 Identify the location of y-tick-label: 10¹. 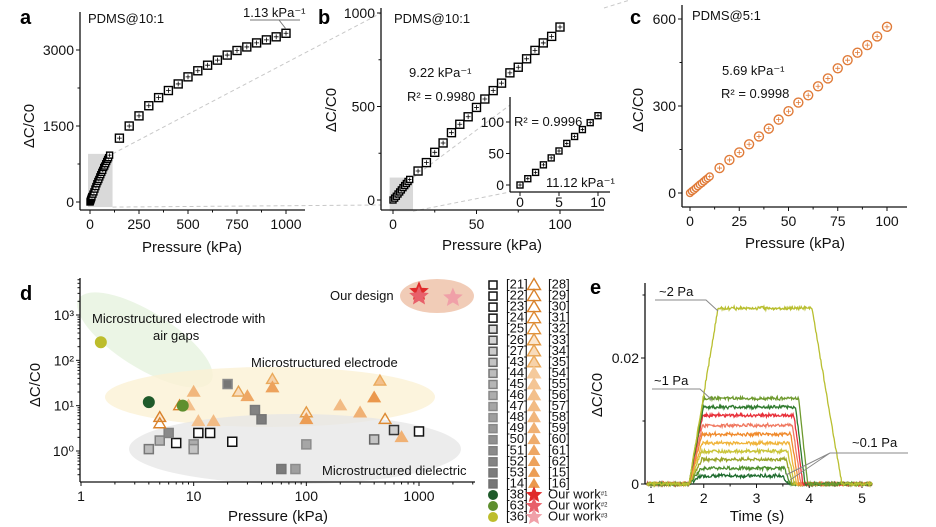
(64, 406).